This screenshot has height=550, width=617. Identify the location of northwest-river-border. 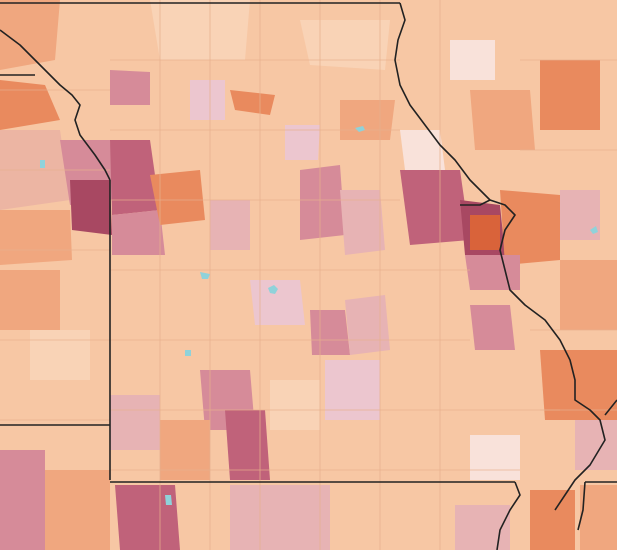
(55, 105).